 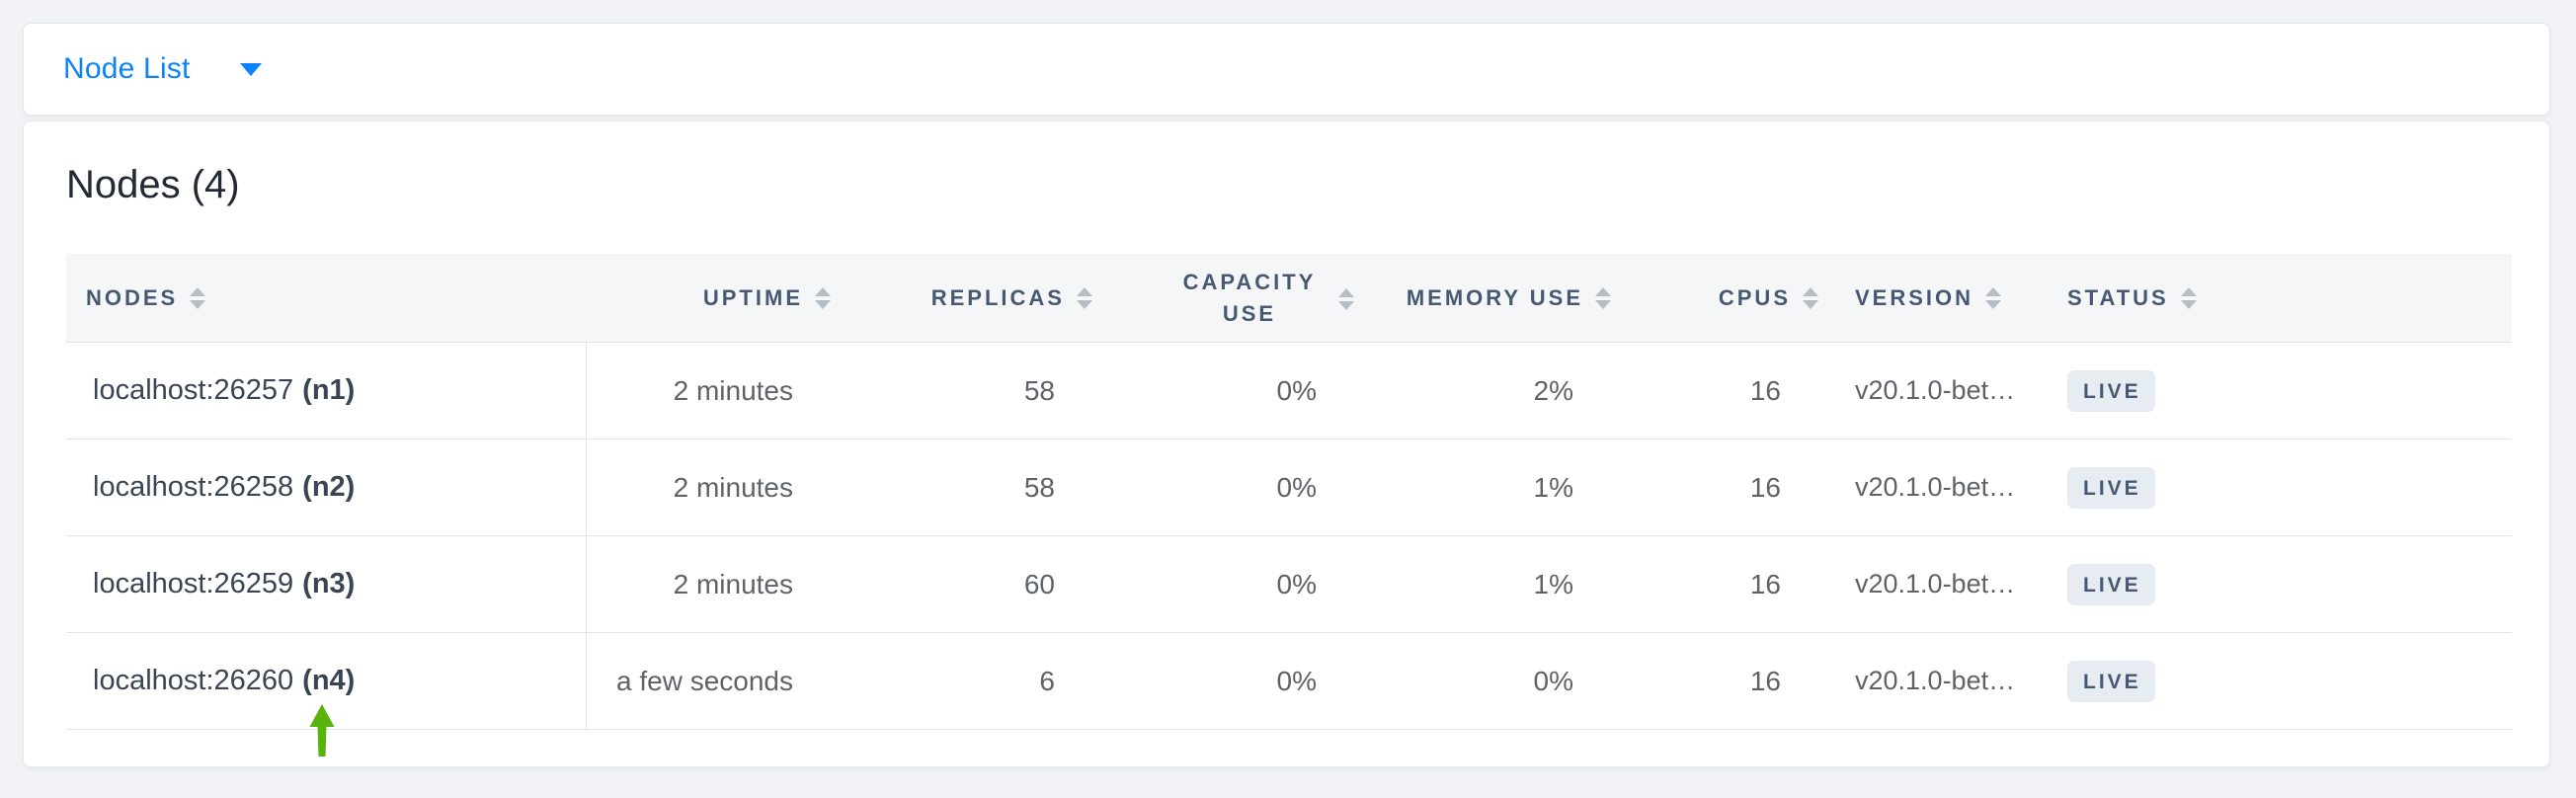 What do you see at coordinates (718, 681) in the screenshot?
I see `uptime-cell: a few seconds` at bounding box center [718, 681].